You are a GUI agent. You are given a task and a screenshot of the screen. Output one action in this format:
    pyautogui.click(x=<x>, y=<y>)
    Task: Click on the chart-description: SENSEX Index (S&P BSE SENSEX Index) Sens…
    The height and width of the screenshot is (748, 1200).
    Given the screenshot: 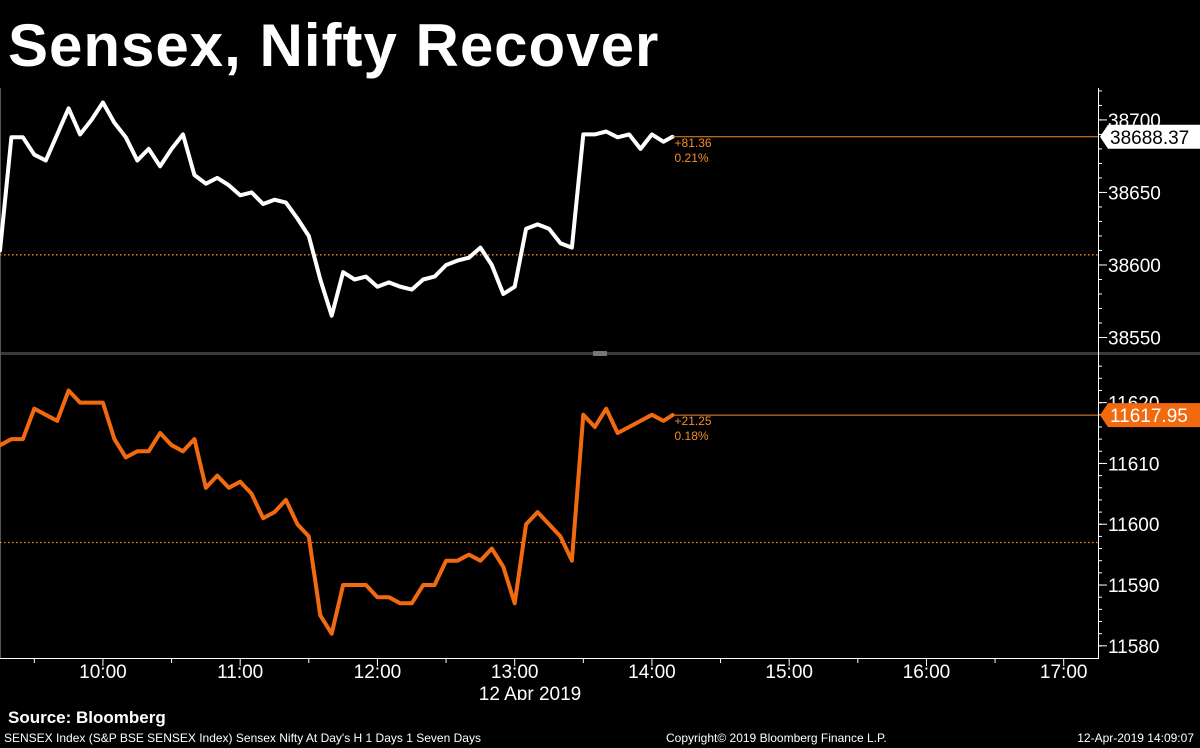 What is the action you would take?
    pyautogui.click(x=242, y=738)
    